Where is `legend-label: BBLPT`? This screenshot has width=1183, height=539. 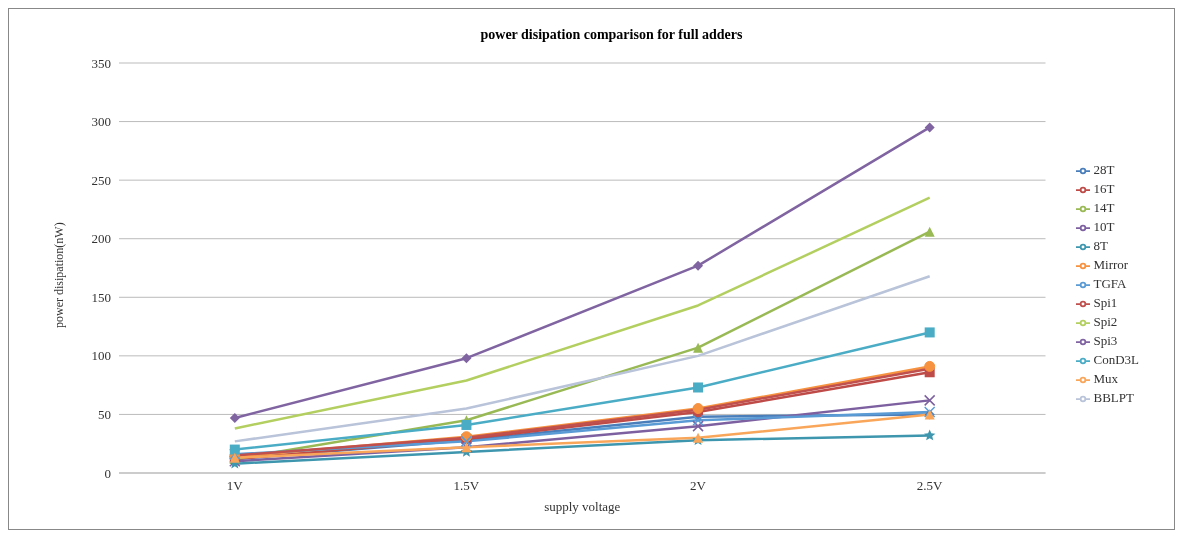 legend-label: BBLPT is located at coordinates (1113, 397).